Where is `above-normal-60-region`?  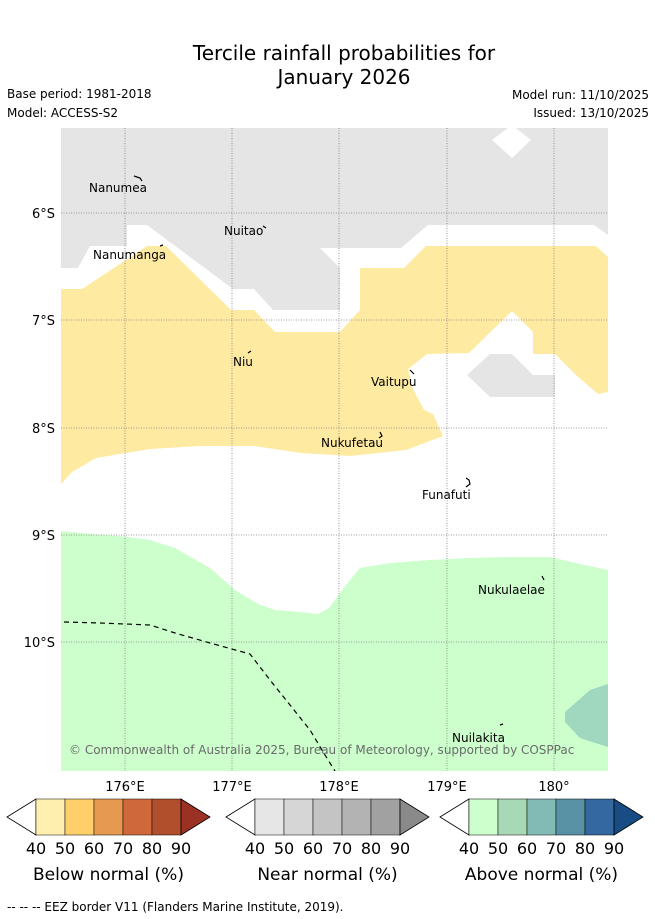 above-normal-60-region is located at coordinates (586, 715).